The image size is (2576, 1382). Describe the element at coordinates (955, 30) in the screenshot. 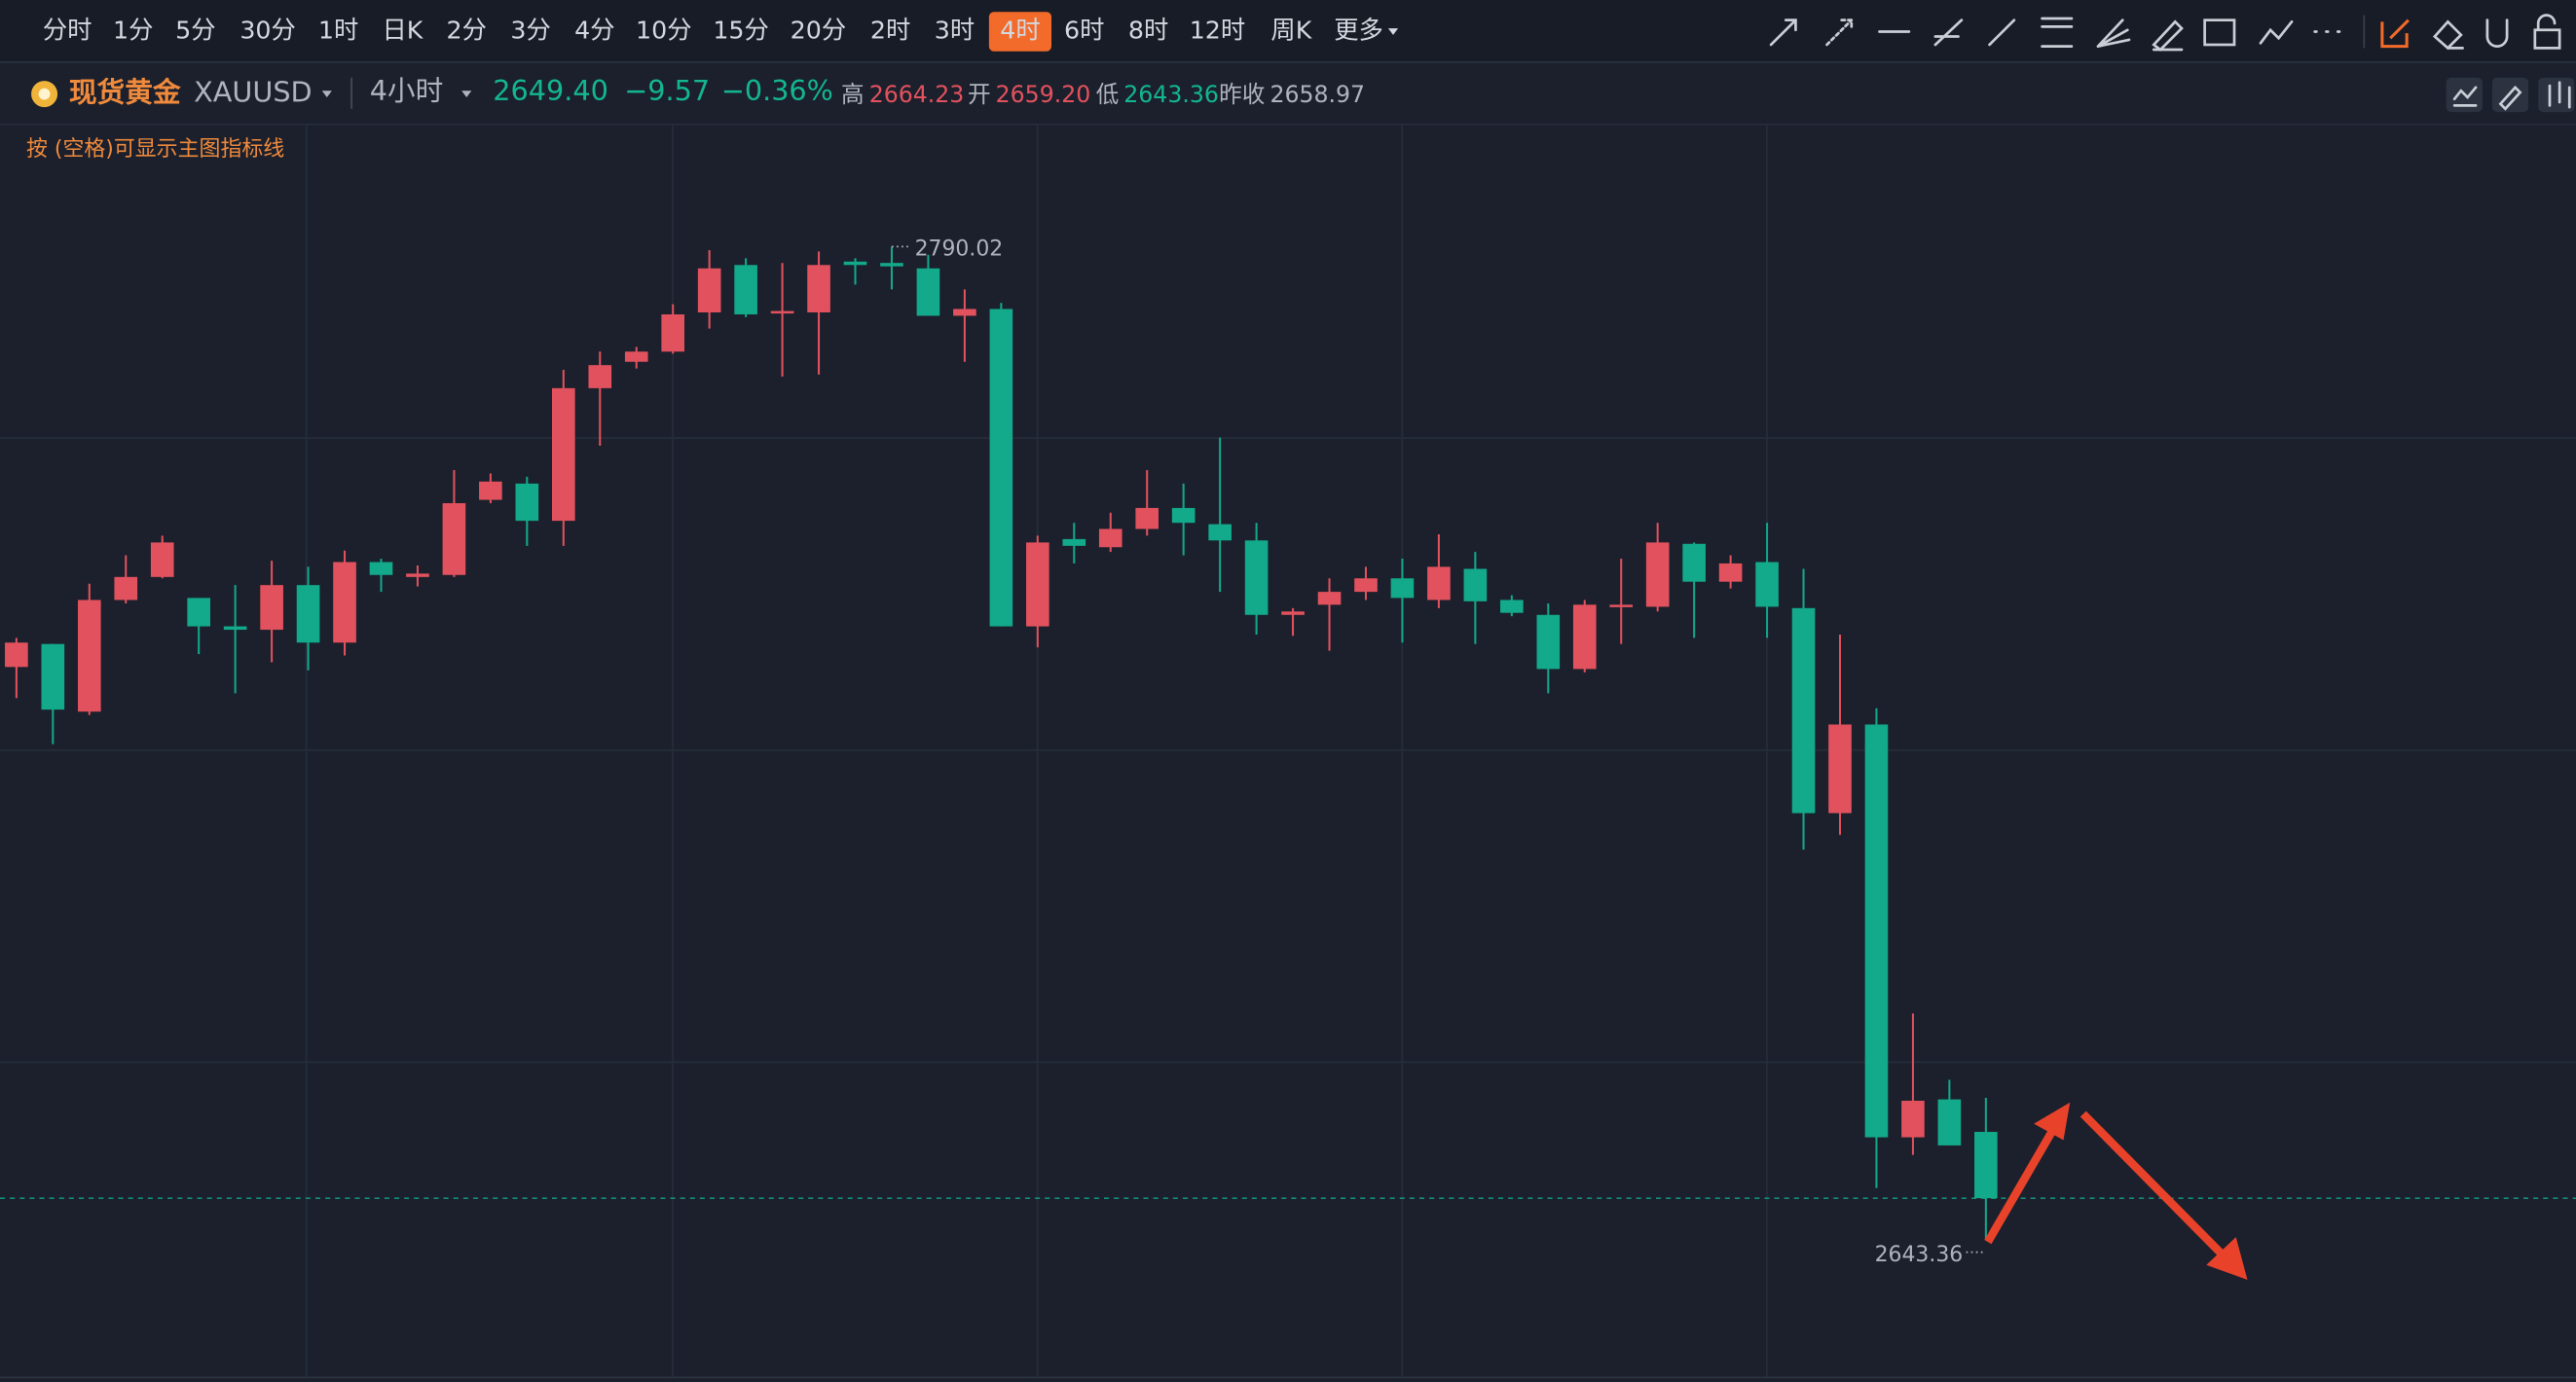

I see `interval: 3时` at that location.